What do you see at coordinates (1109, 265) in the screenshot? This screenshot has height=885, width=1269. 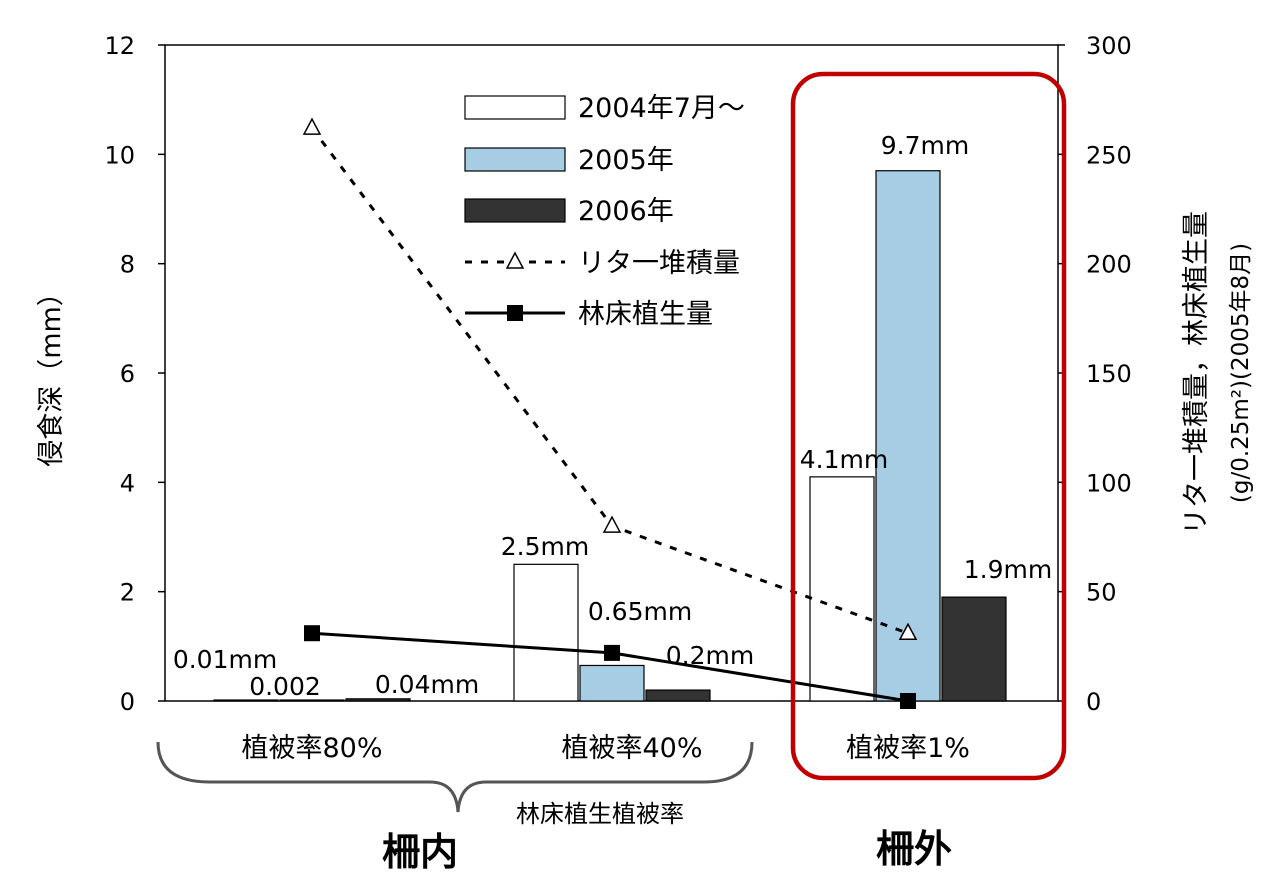 I see `right-tick-label: 200` at bounding box center [1109, 265].